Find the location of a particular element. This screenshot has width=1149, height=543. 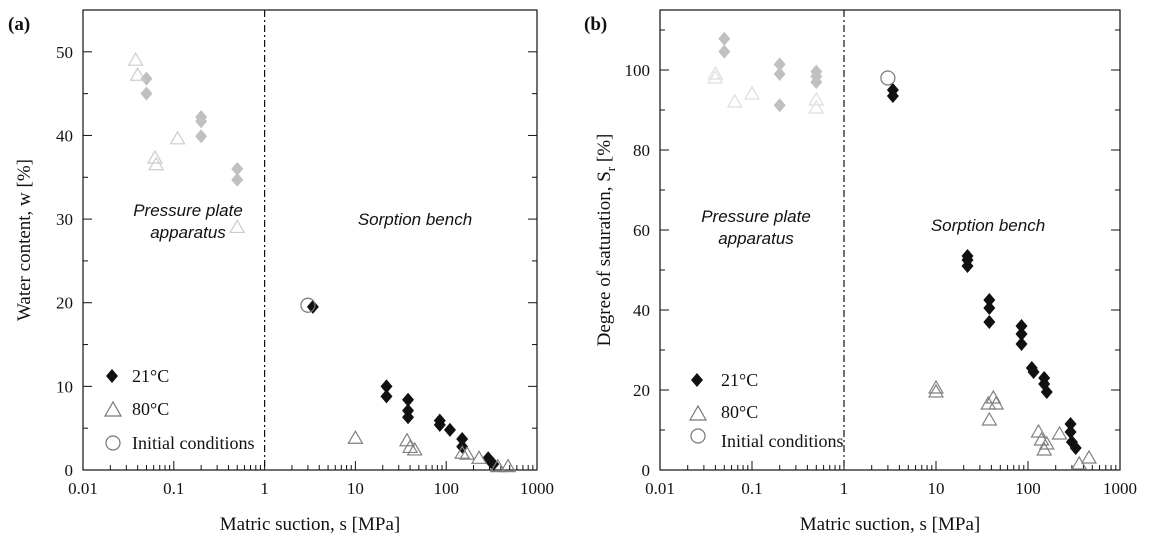

x-ticks-a: 0.01 0.1 1 10 100 1000 is located at coordinates (311, 479).